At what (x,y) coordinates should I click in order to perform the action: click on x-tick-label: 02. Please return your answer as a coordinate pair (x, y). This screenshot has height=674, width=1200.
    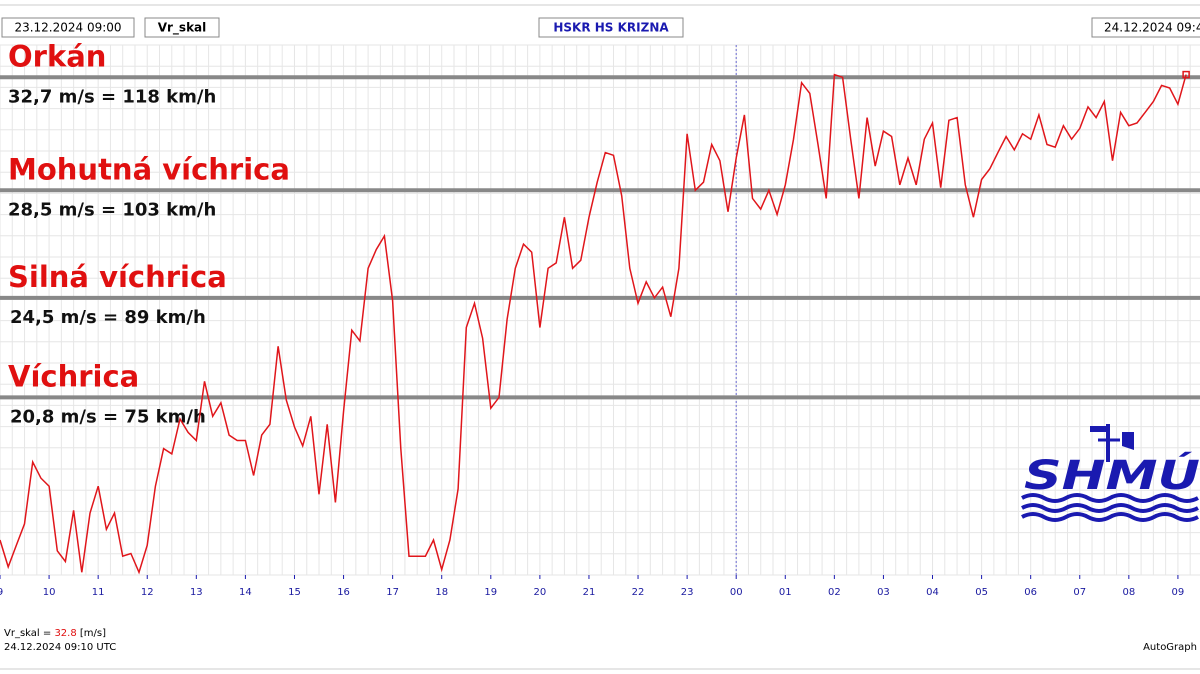
    Looking at the image, I should click on (834, 592).